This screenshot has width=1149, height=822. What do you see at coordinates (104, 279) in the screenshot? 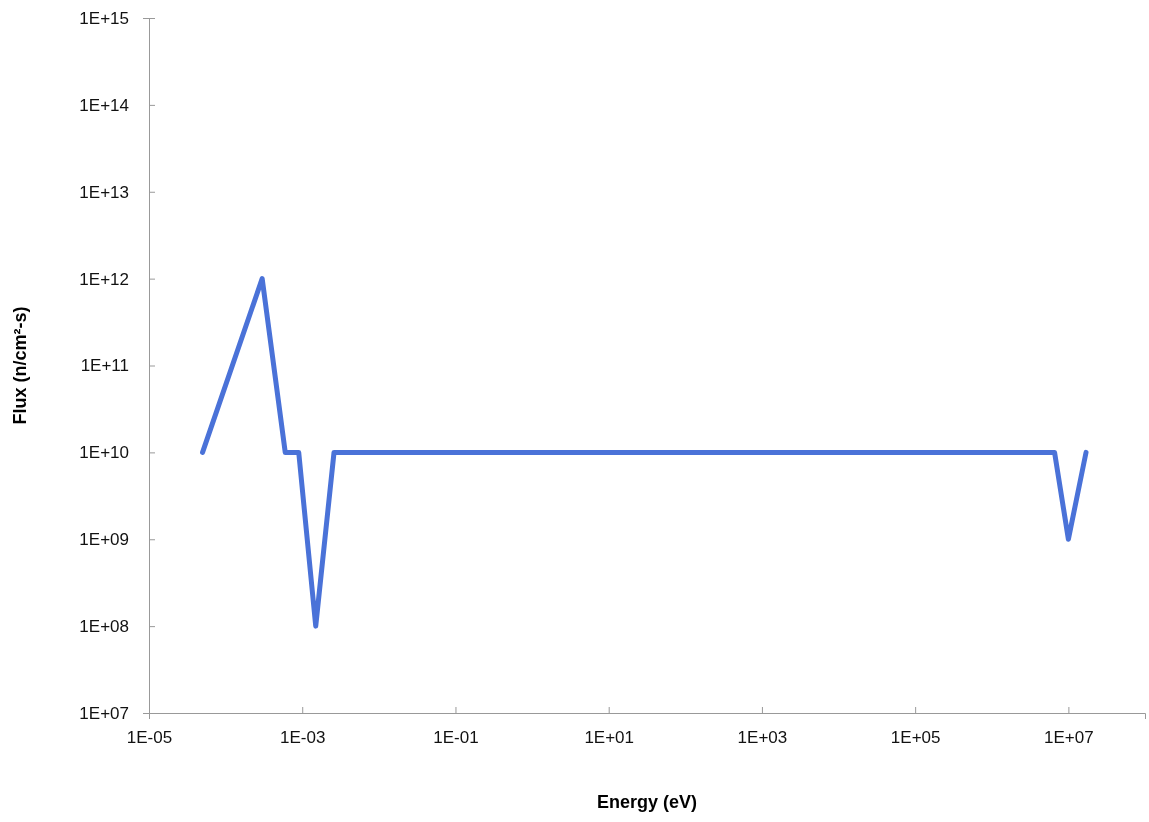
I see `y-tick-label: 1E+12` at bounding box center [104, 279].